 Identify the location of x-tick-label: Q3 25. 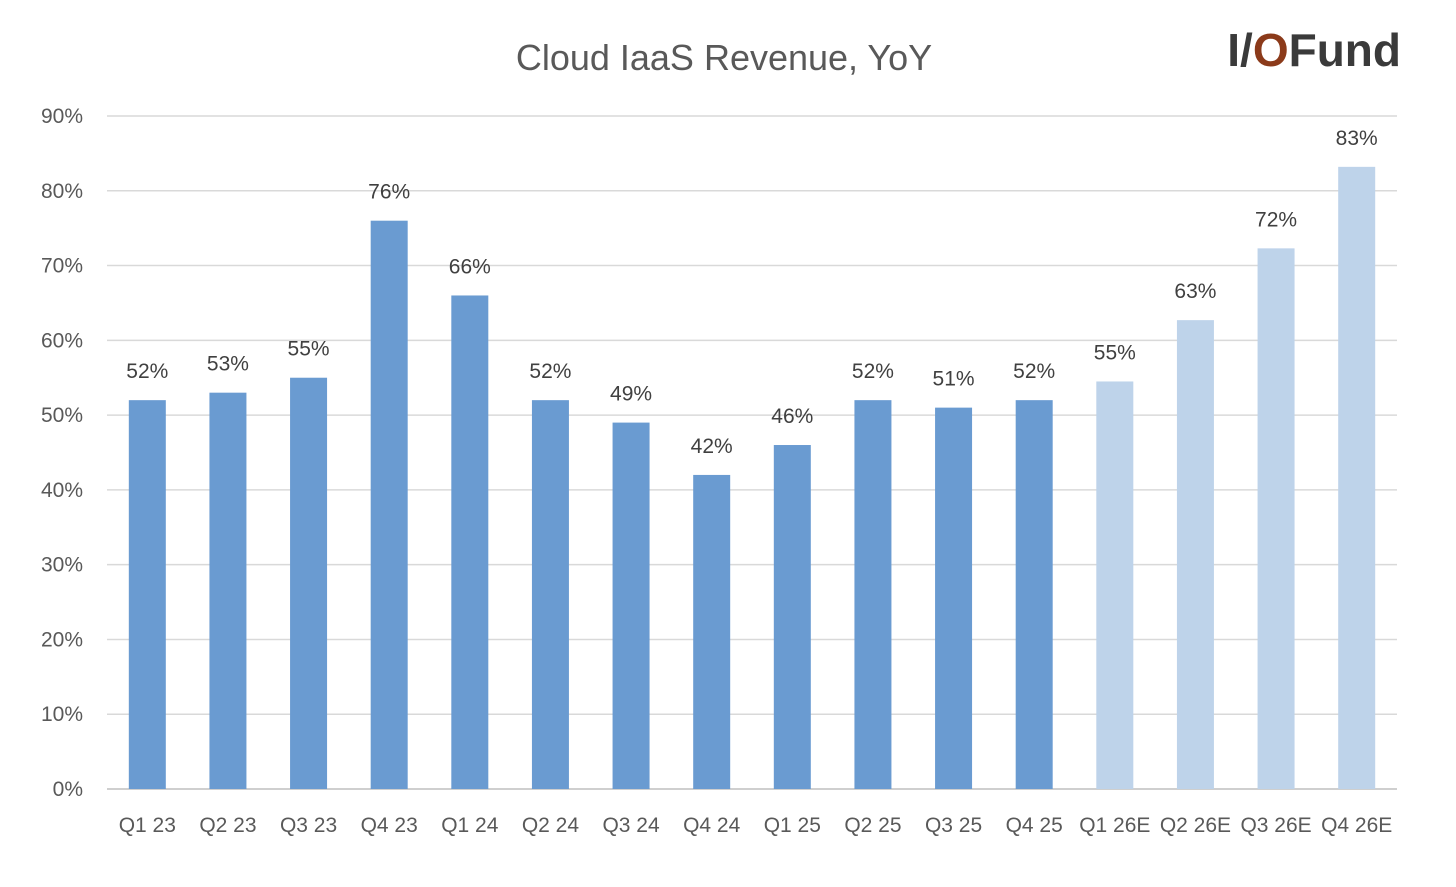
(953, 825).